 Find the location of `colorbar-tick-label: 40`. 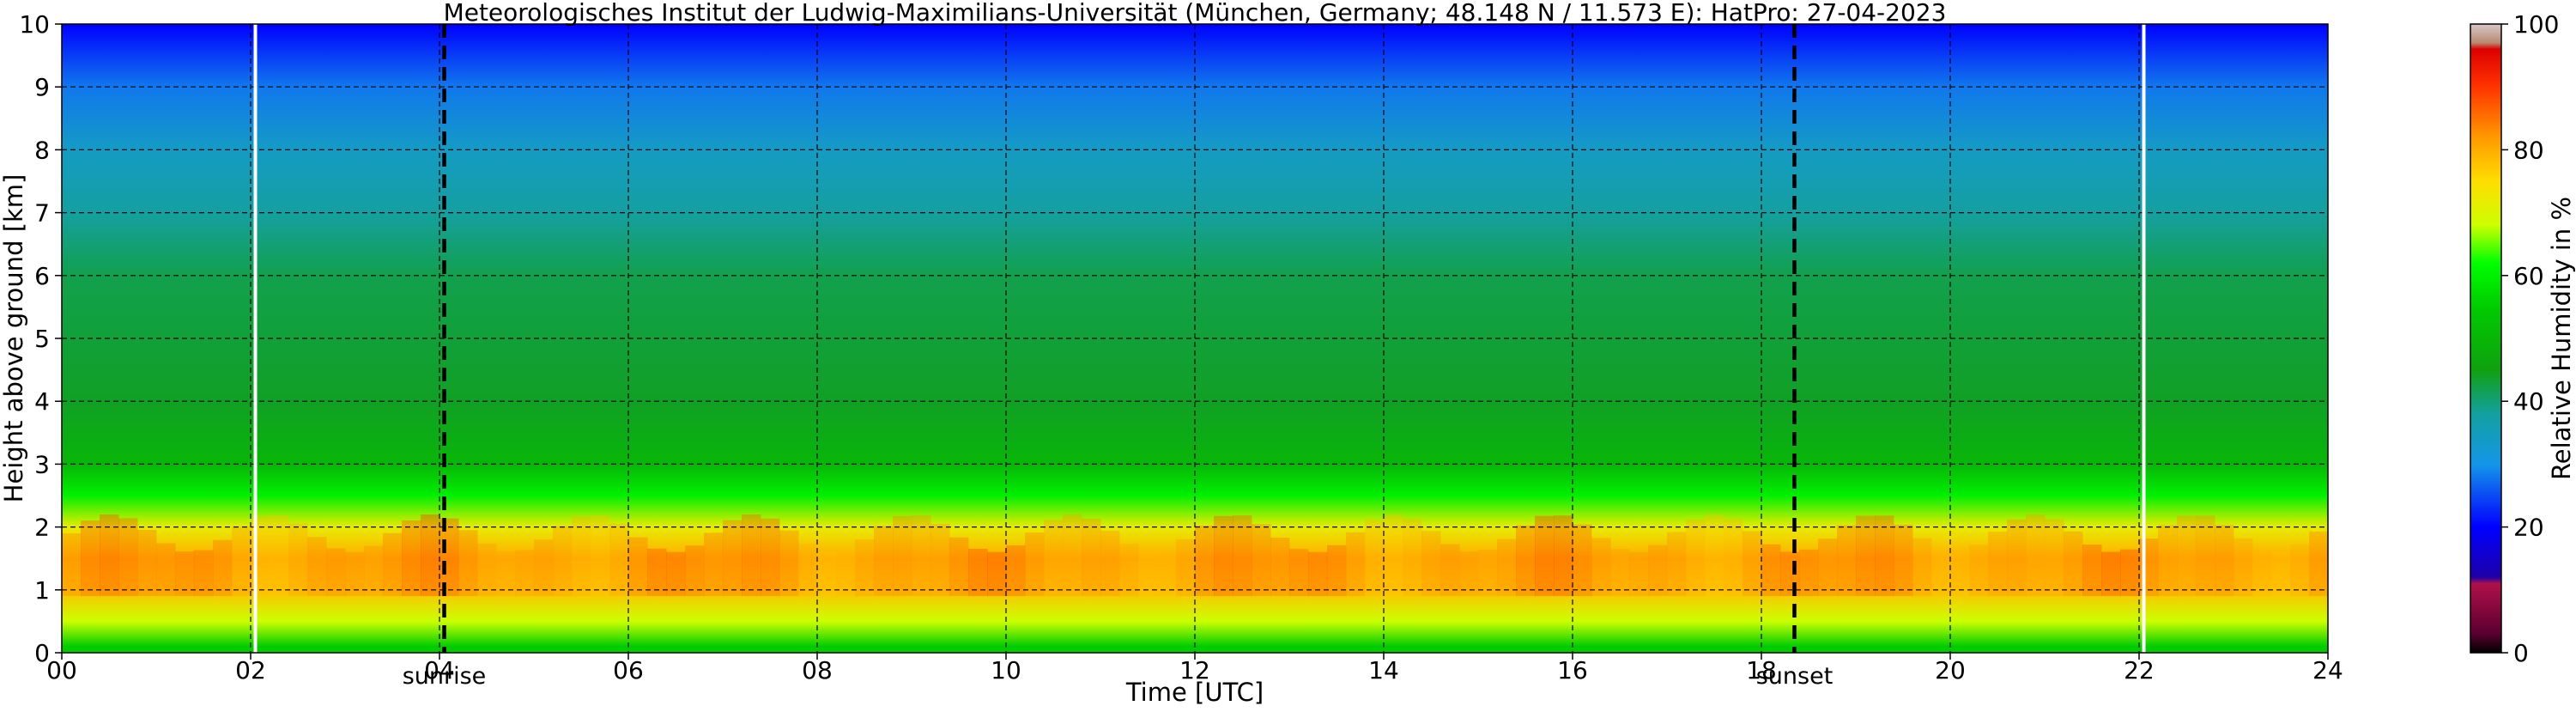

colorbar-tick-label: 40 is located at coordinates (2528, 401).